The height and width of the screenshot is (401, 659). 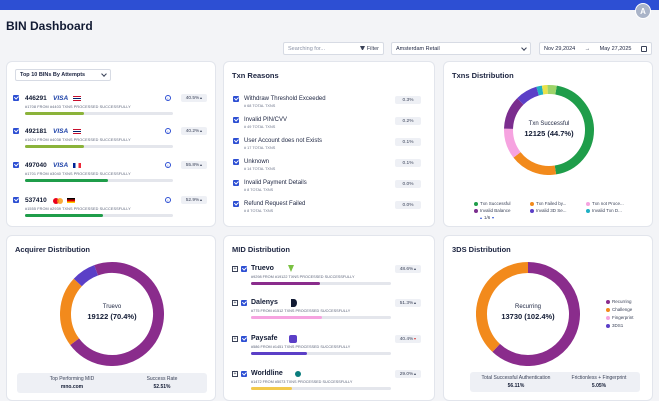 What do you see at coordinates (285, 283) in the screenshot?
I see `mid-progress-fill` at bounding box center [285, 283].